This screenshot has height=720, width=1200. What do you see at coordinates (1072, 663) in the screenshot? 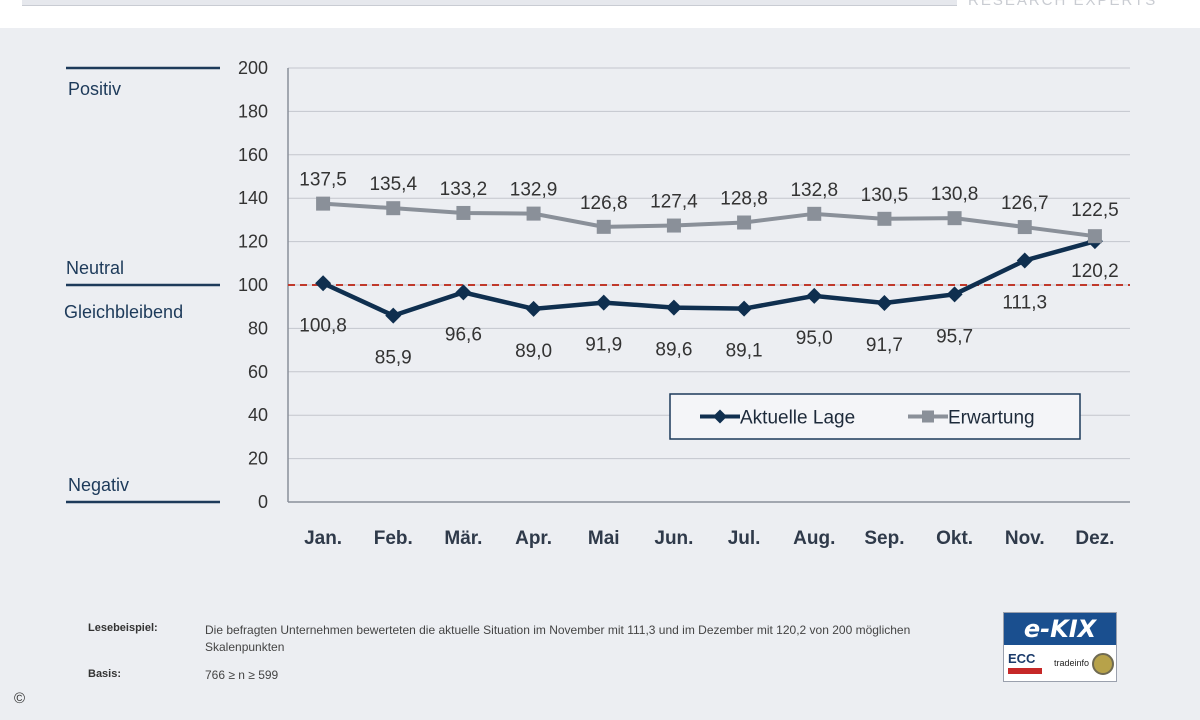
I see `logo-partner: tradeinfo` at bounding box center [1072, 663].